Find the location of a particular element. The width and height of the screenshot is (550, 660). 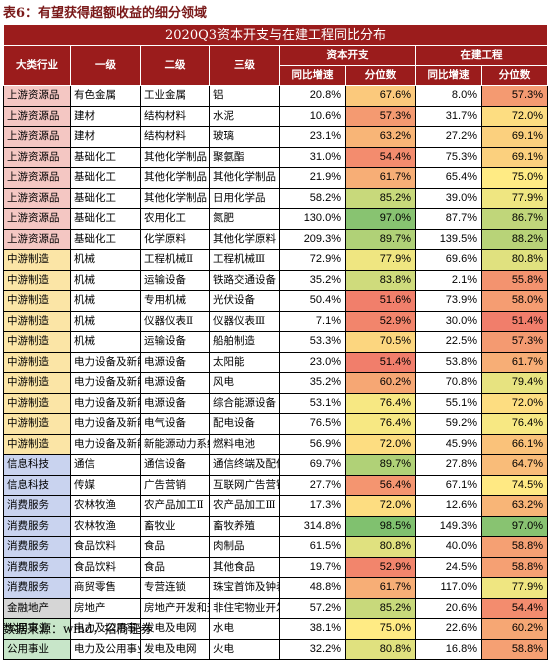

capex-percentile-cell: 89.7% is located at coordinates (380, 239).